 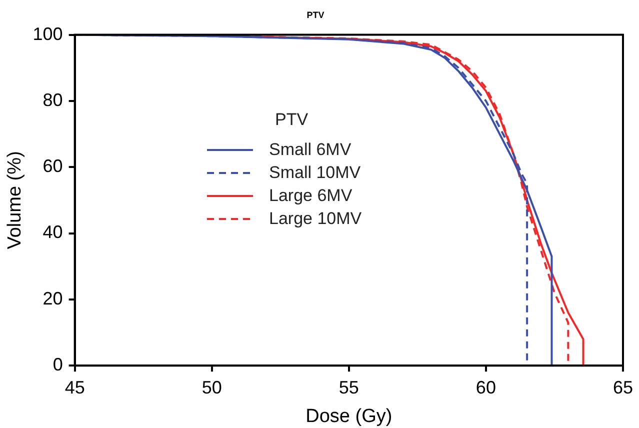 I want to click on x-tick-label: 60, so click(x=486, y=387).